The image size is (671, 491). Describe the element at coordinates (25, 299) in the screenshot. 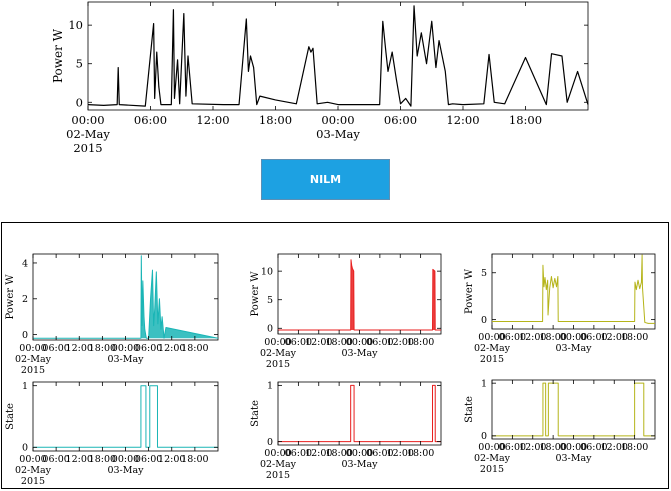

I see `y-tick-label: 2` at that location.